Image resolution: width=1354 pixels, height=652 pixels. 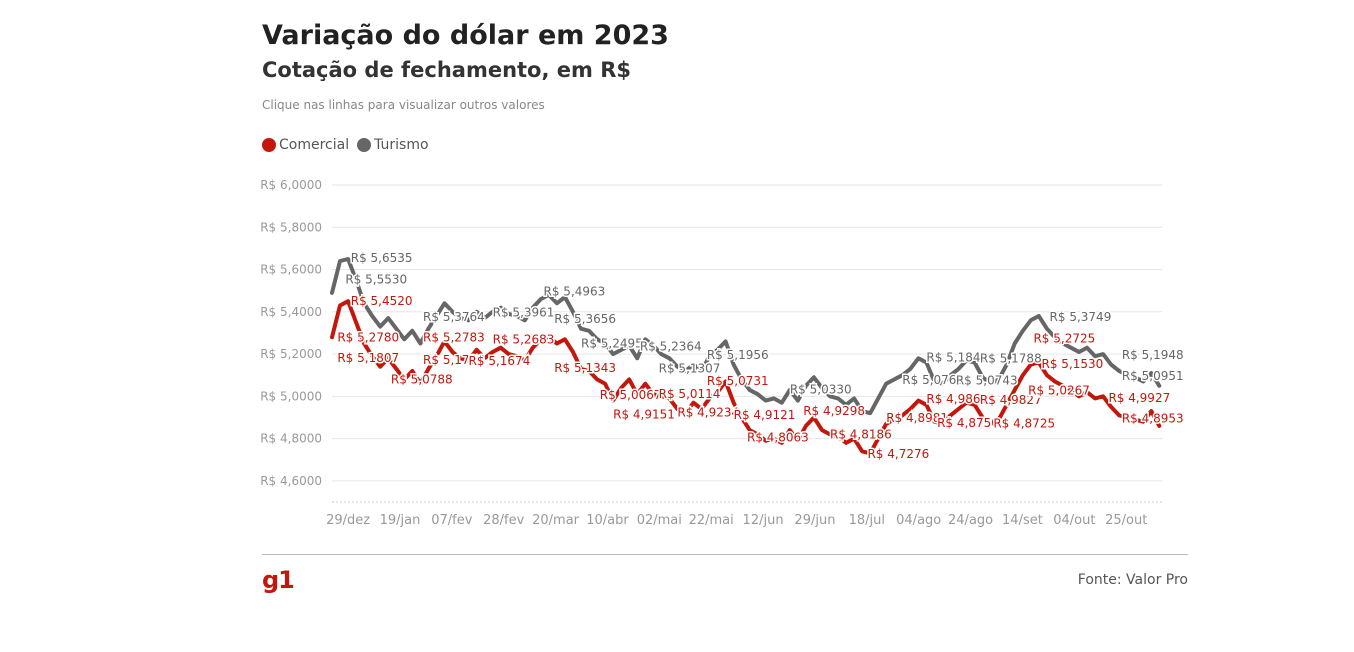 I want to click on data-label-turismo: R$ 5,2495, so click(x=612, y=344).